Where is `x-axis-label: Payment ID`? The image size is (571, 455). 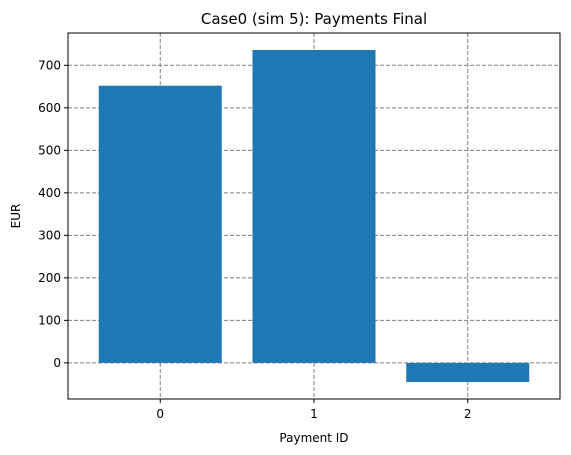
x-axis-label: Payment ID is located at coordinates (313, 438).